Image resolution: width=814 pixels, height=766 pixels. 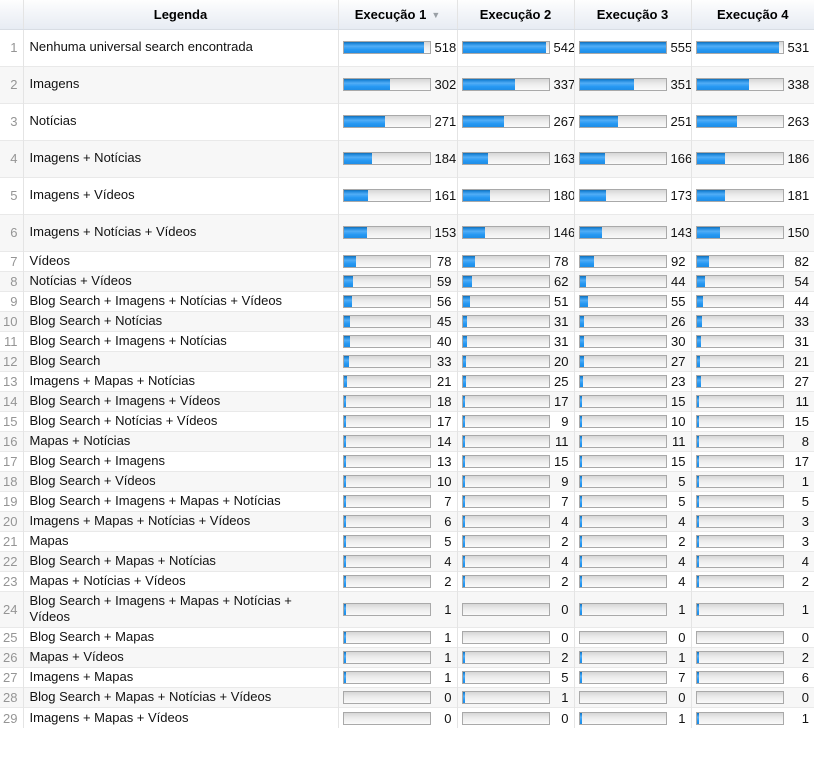 What do you see at coordinates (12, 657) in the screenshot?
I see `row-number: 26` at bounding box center [12, 657].